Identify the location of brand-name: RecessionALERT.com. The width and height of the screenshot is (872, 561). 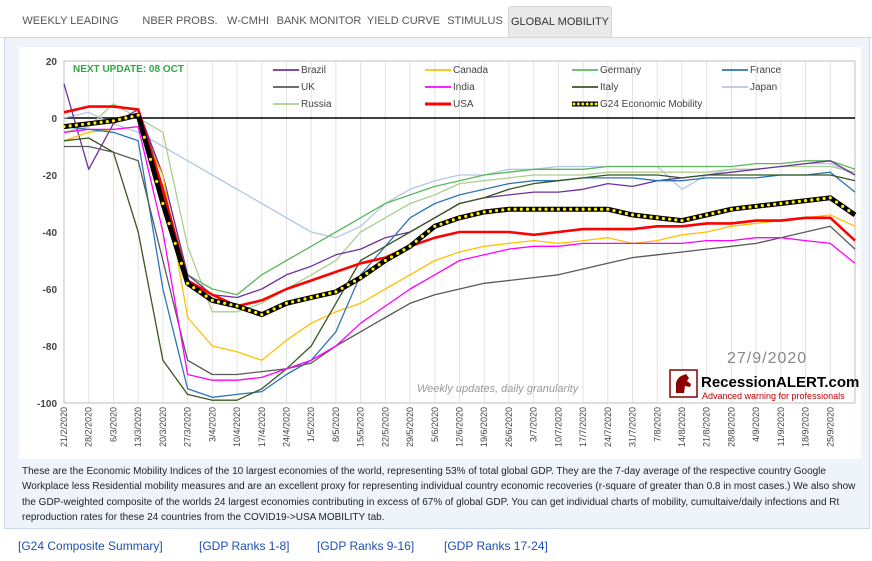
(780, 382).